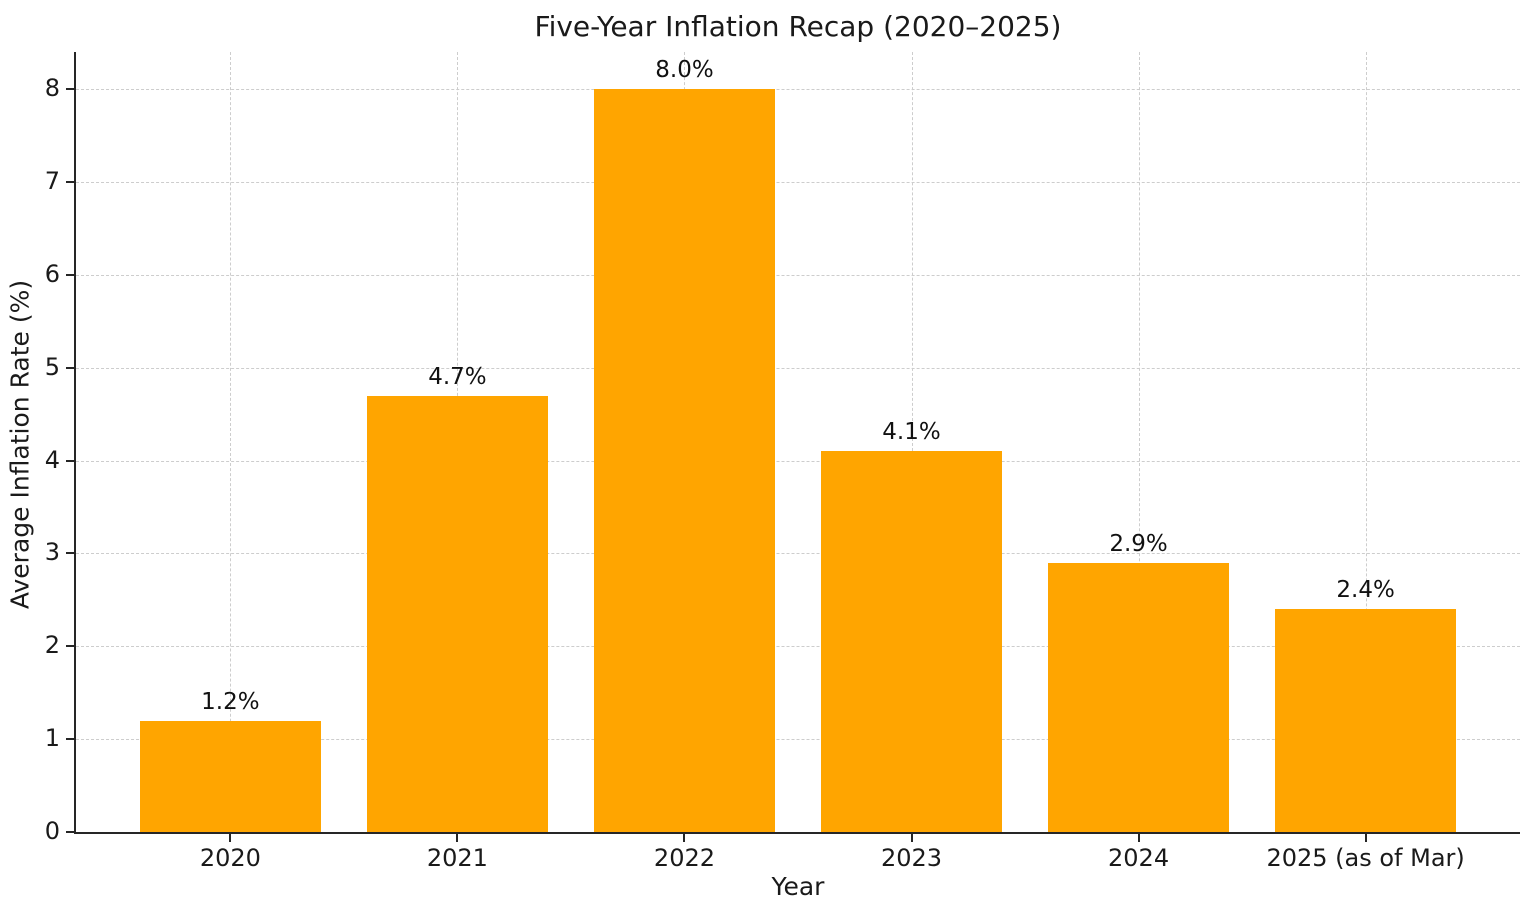 The height and width of the screenshot is (916, 1536). I want to click on y-tick-label: 0, so click(52, 831).